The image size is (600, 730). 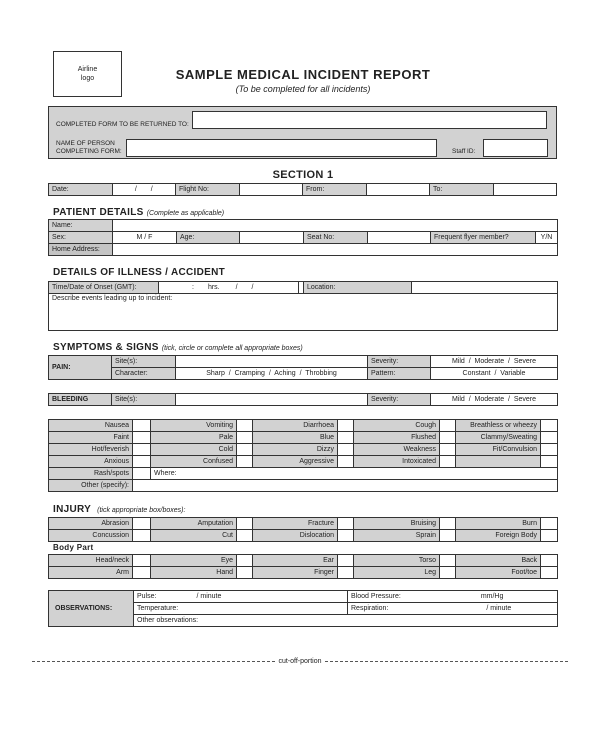 What do you see at coordinates (335, 225) in the screenshot?
I see `patient-name-field` at bounding box center [335, 225].